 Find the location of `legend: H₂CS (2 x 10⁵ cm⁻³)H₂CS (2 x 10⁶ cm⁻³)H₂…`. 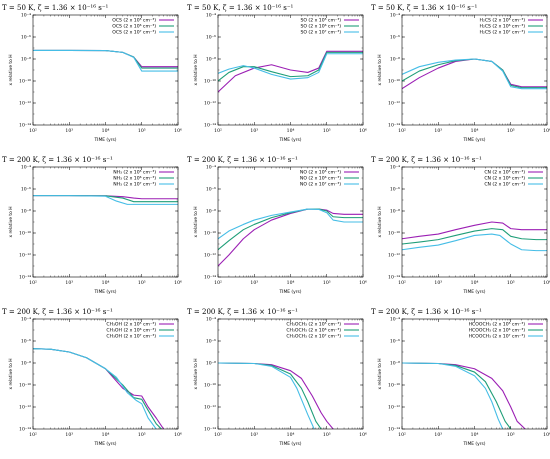

legend: H₂CS (2 x 10⁵ cm⁻³)H₂CS (2 x 10⁶ cm⁻³)H₂… is located at coordinates (511, 27).